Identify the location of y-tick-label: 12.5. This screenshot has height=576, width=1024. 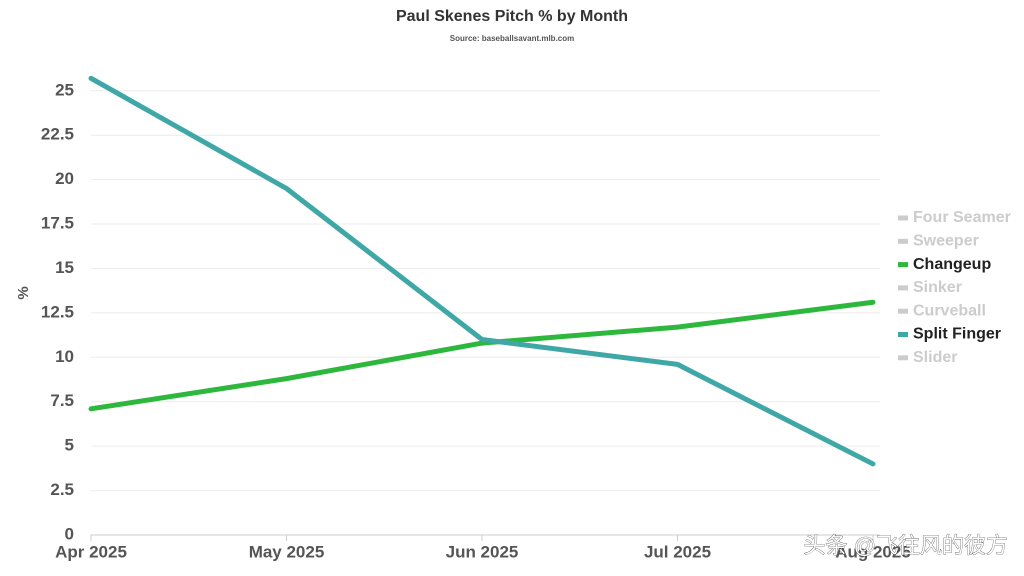
(57, 311).